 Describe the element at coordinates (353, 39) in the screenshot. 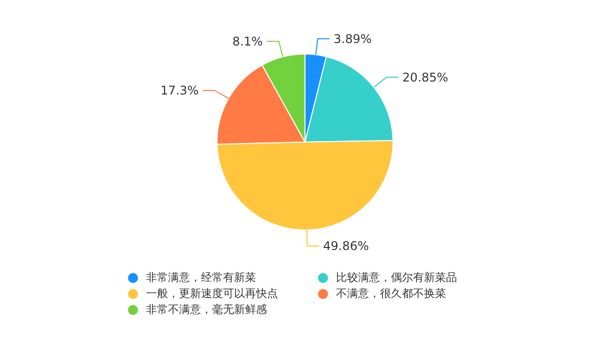

I see `data-label: 3.89%` at that location.